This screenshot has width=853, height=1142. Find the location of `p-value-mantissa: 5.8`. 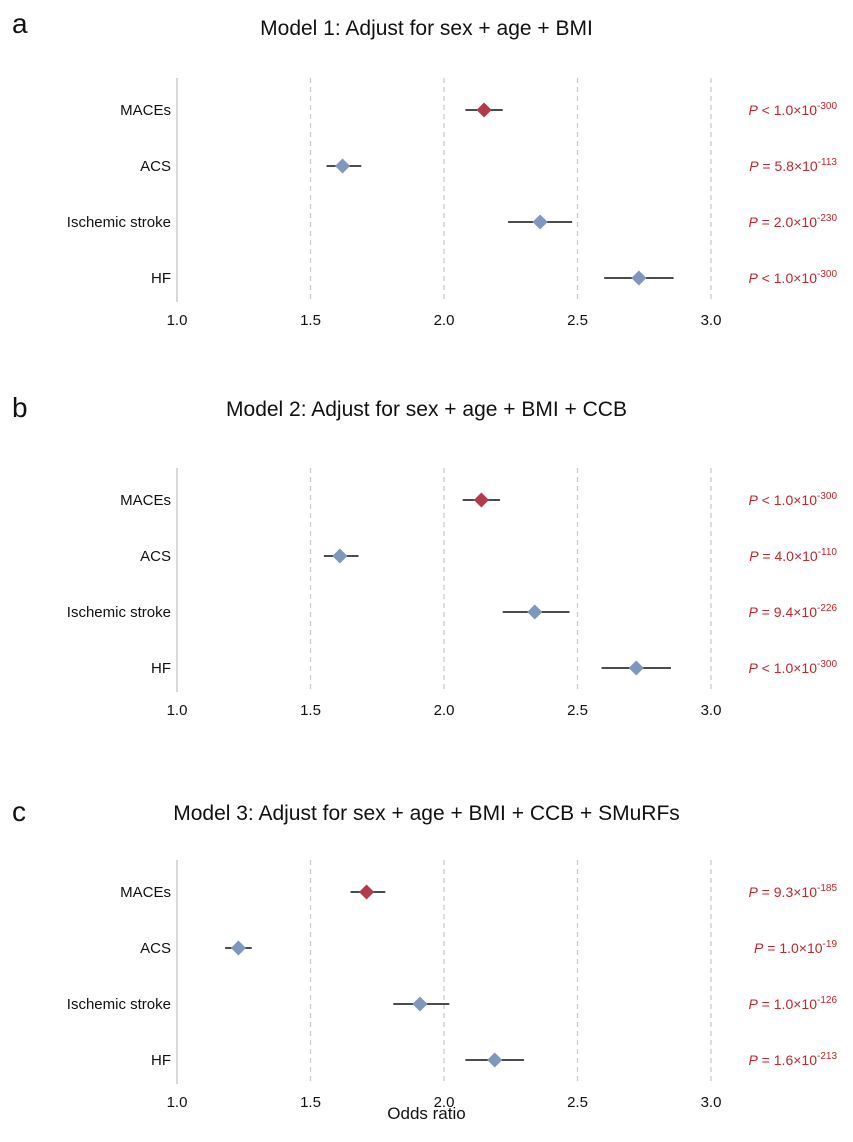

p-value-mantissa: 5.8 is located at coordinates (785, 166).